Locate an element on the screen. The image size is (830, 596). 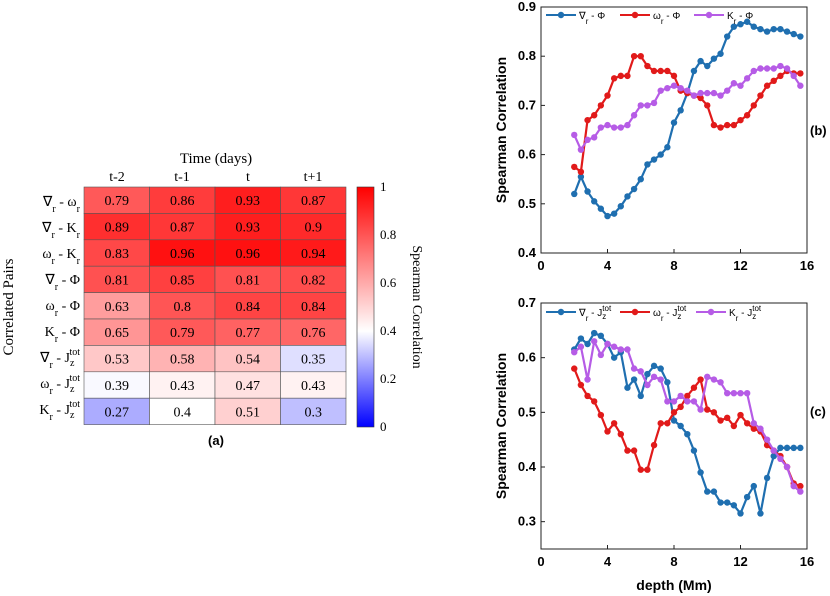
series-group-b is located at coordinates (687, 119).